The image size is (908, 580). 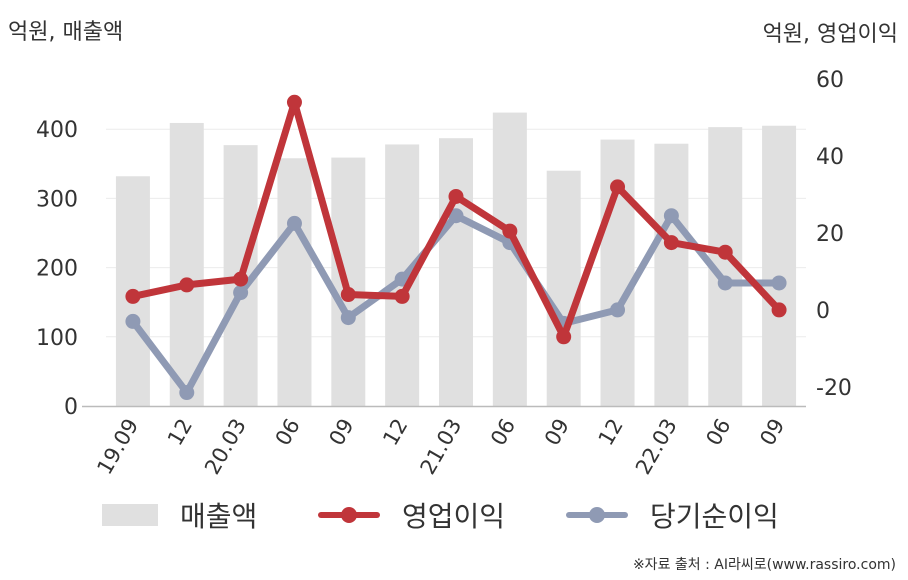 I want to click on left-tick-400: 400, so click(x=57, y=130).